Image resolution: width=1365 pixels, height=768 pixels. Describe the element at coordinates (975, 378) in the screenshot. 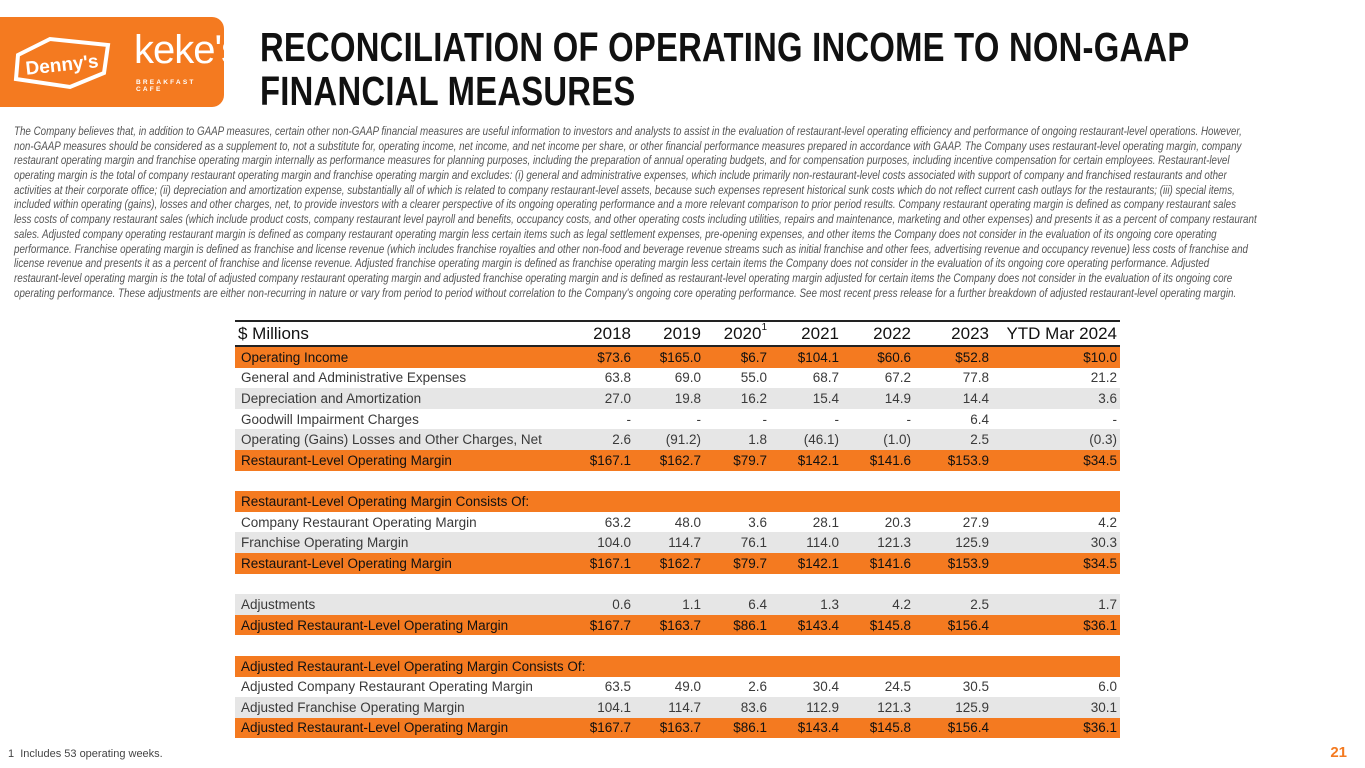

I see `table-cell: 77.8` at that location.